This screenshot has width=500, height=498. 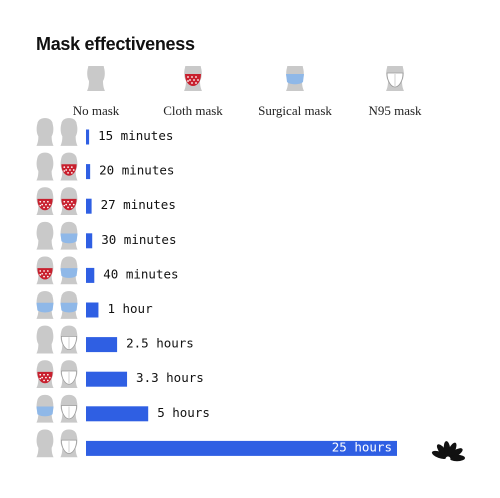 What do you see at coordinates (136, 170) in the screenshot?
I see `bar-value-label: 20 minutes` at bounding box center [136, 170].